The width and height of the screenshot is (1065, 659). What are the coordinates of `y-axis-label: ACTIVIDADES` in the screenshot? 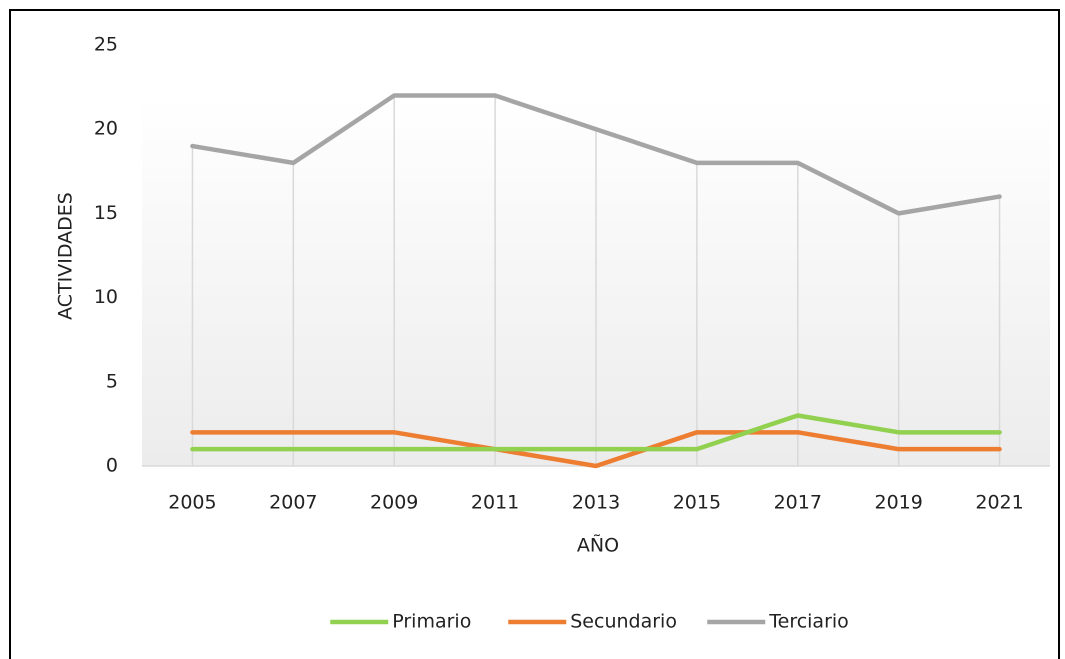 It's located at (66, 256).